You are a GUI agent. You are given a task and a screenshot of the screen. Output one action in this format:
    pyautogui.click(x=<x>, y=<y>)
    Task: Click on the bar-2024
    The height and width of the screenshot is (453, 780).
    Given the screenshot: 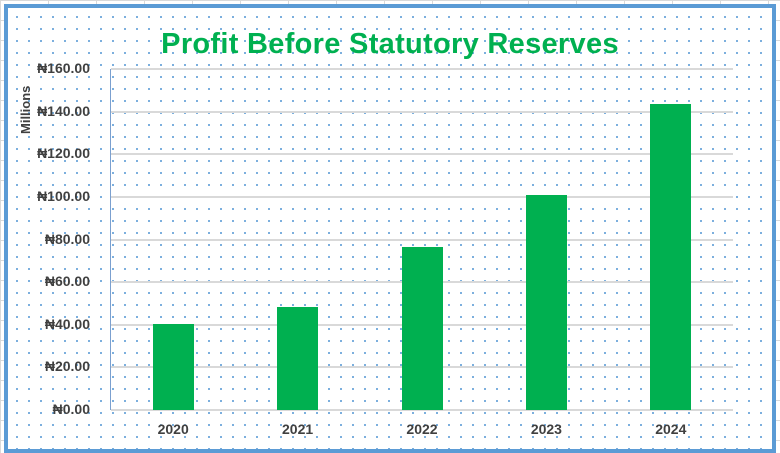 What is the action you would take?
    pyautogui.click(x=671, y=256)
    